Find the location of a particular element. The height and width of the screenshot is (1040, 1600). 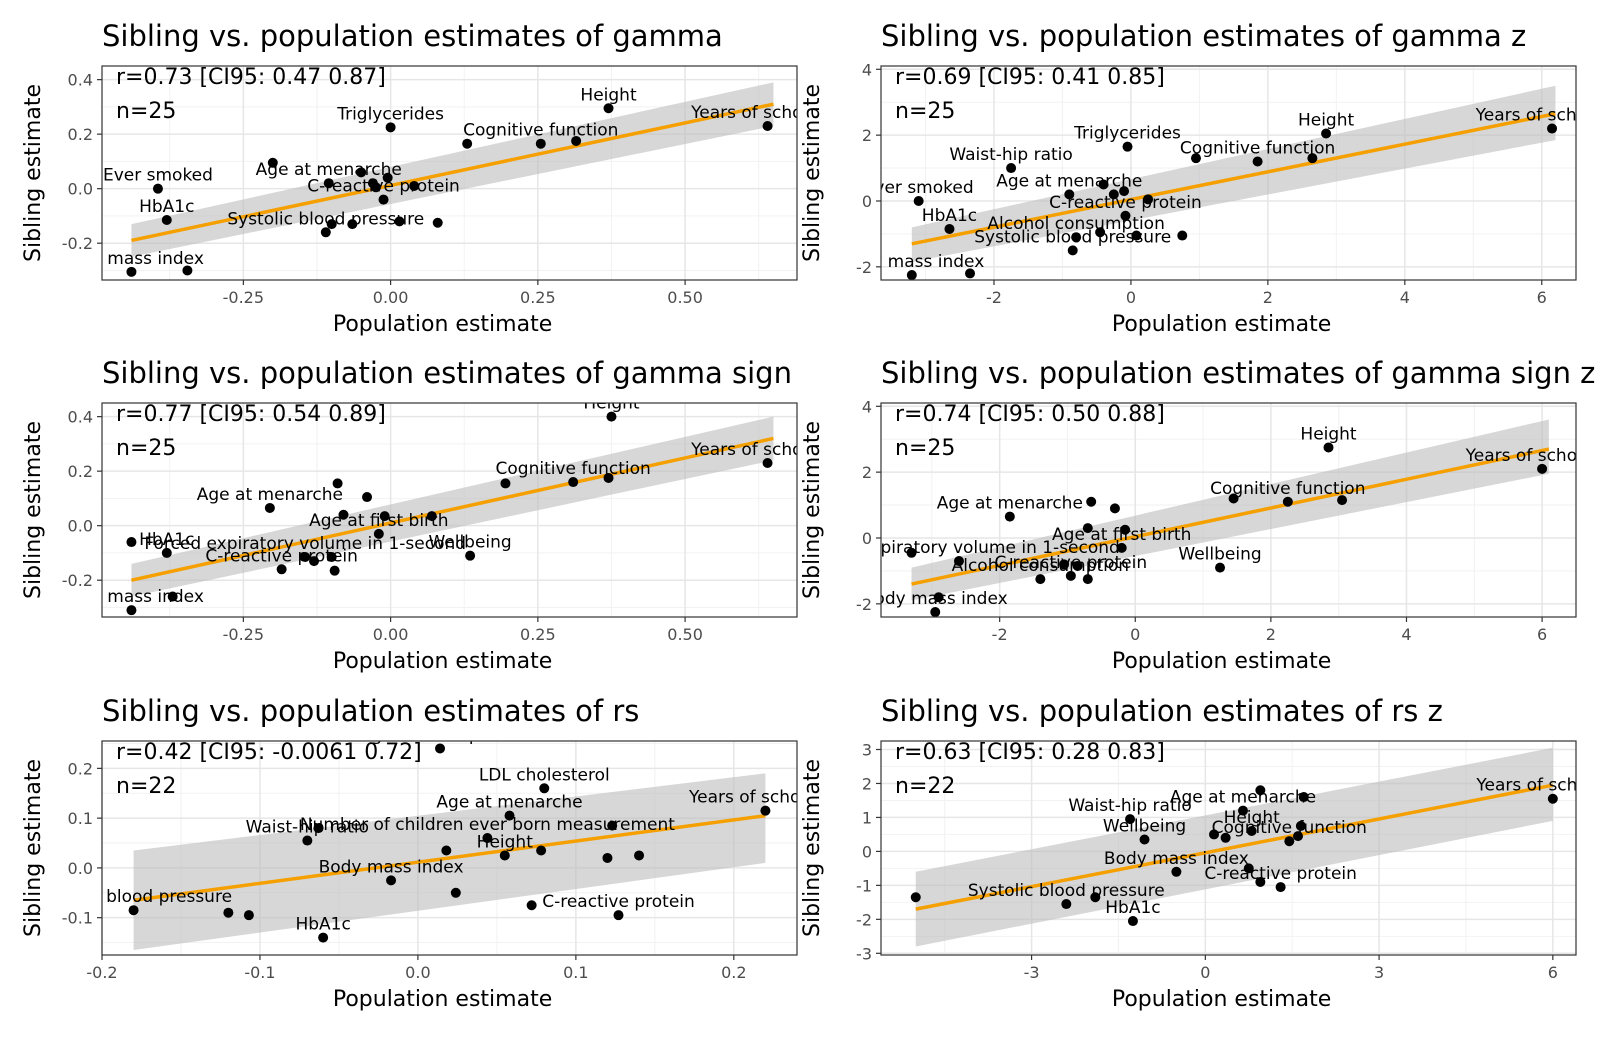

confidence-band is located at coordinates (452, 169).